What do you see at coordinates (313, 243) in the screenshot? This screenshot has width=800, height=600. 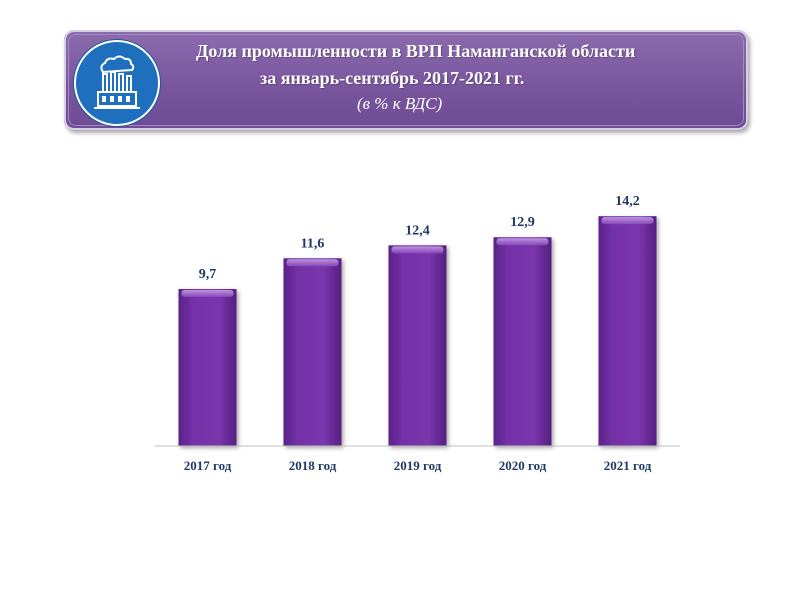 I see `bar-value-label: 11,6` at bounding box center [313, 243].